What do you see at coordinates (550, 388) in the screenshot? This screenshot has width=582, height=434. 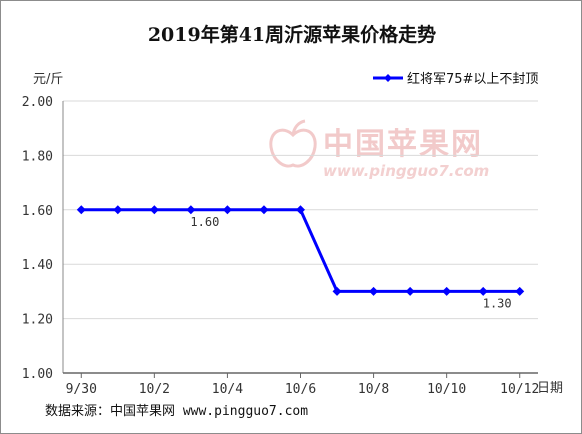 I see `x-axis-label: 日期` at bounding box center [550, 388].